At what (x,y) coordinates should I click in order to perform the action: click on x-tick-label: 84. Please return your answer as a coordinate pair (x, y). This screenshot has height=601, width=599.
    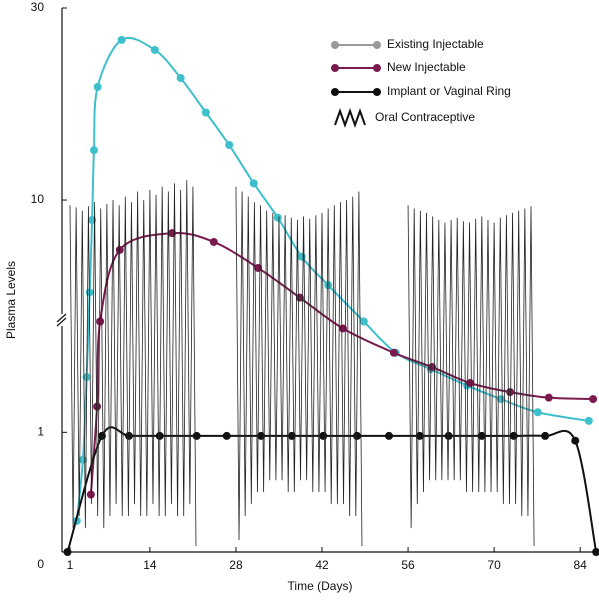
    Looking at the image, I should click on (580, 565).